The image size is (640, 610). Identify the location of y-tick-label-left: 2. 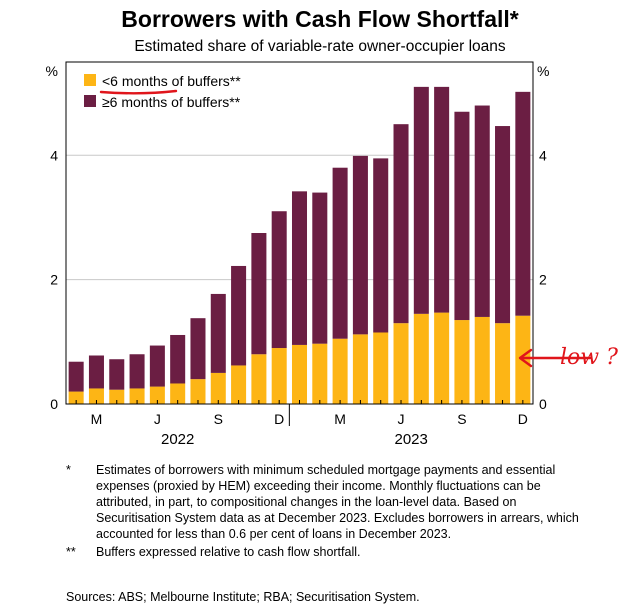
(54, 280).